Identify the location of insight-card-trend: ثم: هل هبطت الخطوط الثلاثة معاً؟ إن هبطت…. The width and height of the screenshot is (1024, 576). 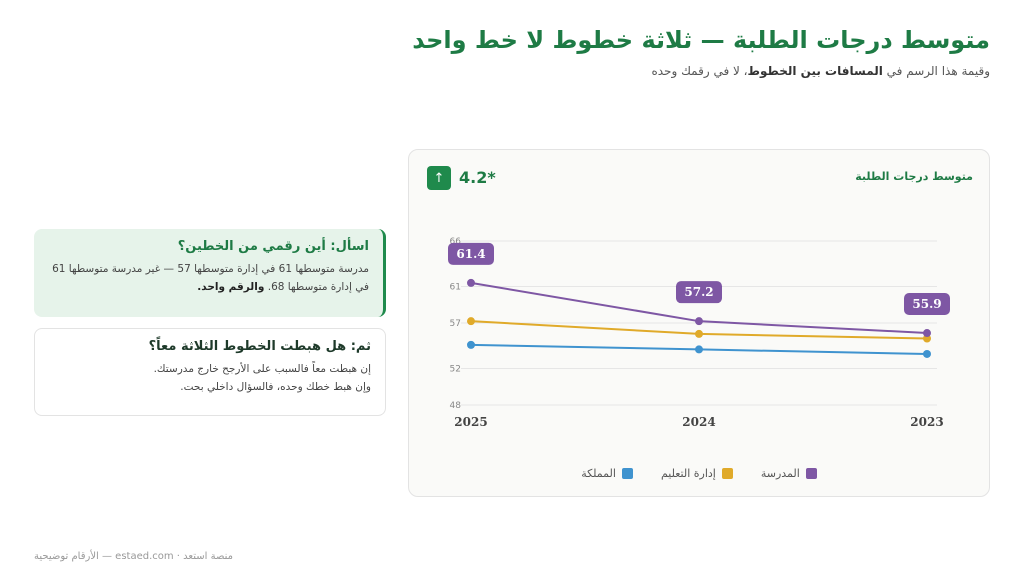
(210, 372).